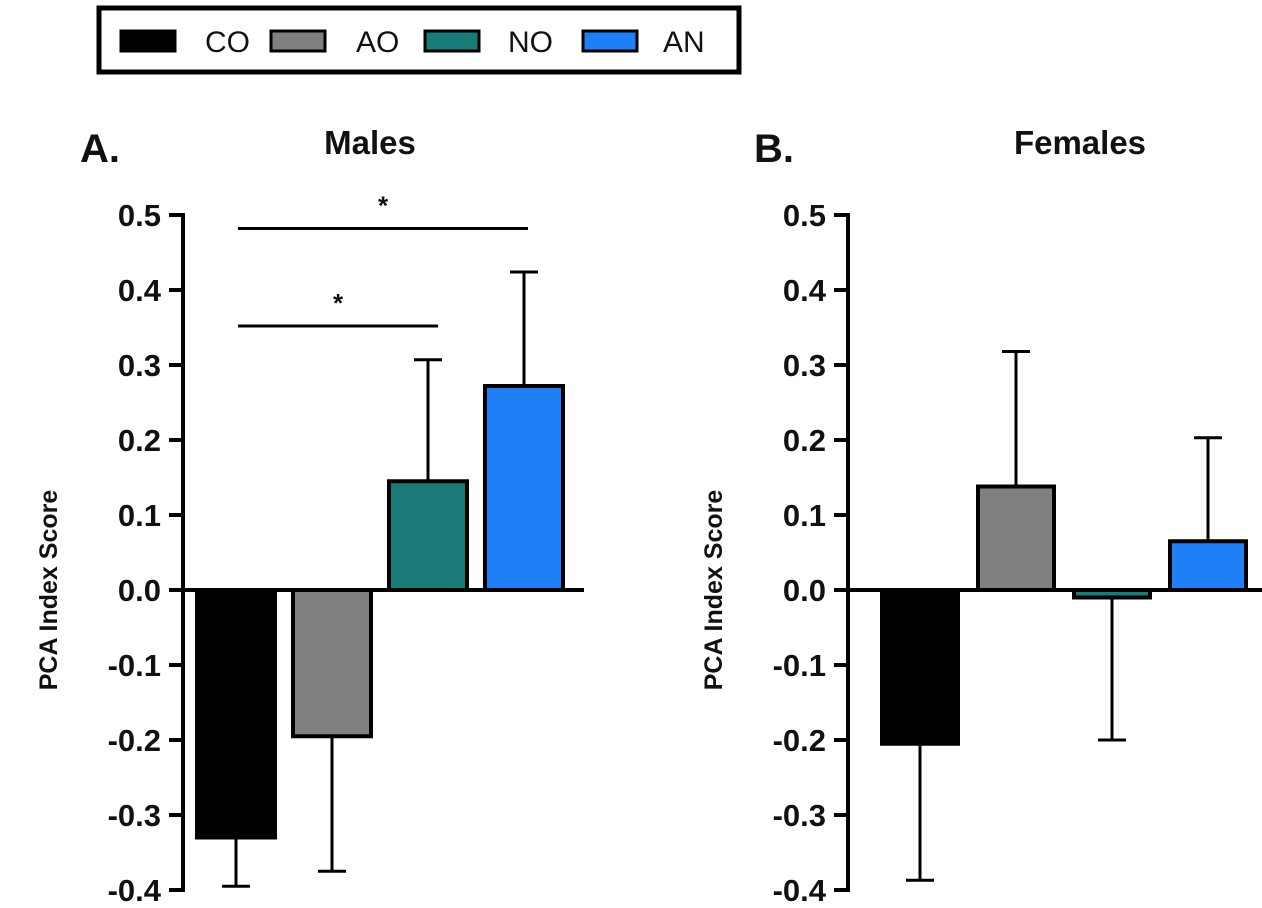 The height and width of the screenshot is (908, 1262). Describe the element at coordinates (610, 41) in the screenshot. I see `legend-swatch-an` at that location.